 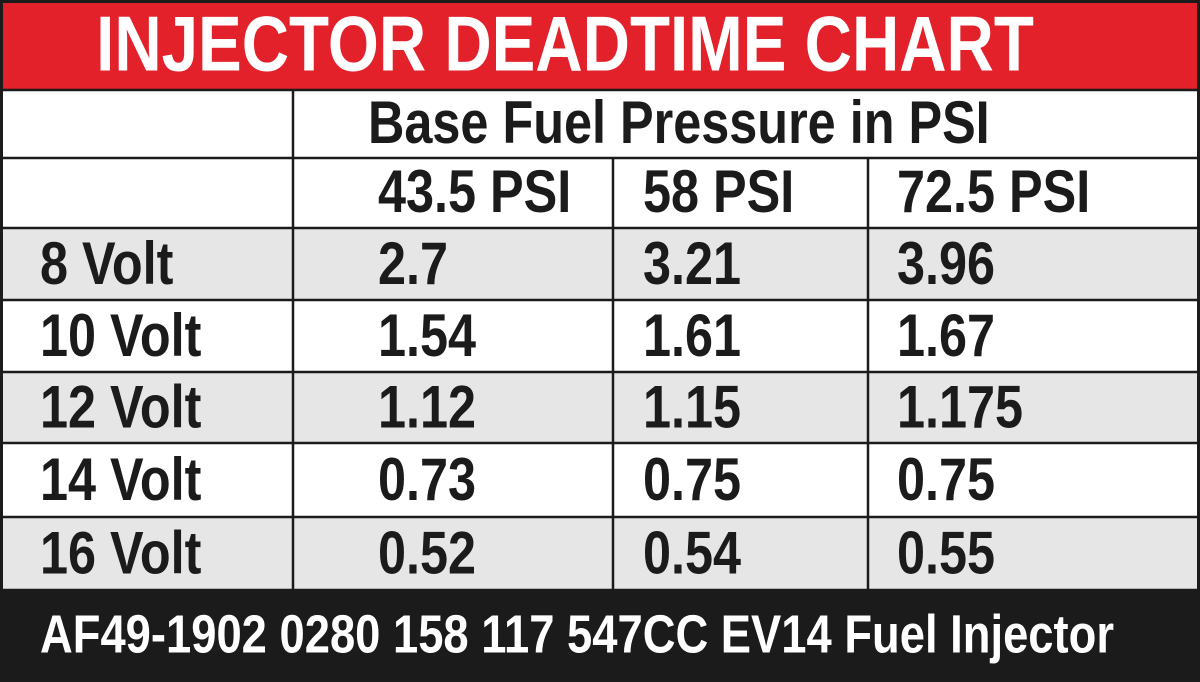 What do you see at coordinates (946, 552) in the screenshot?
I see `cell-value: 0.55` at bounding box center [946, 552].